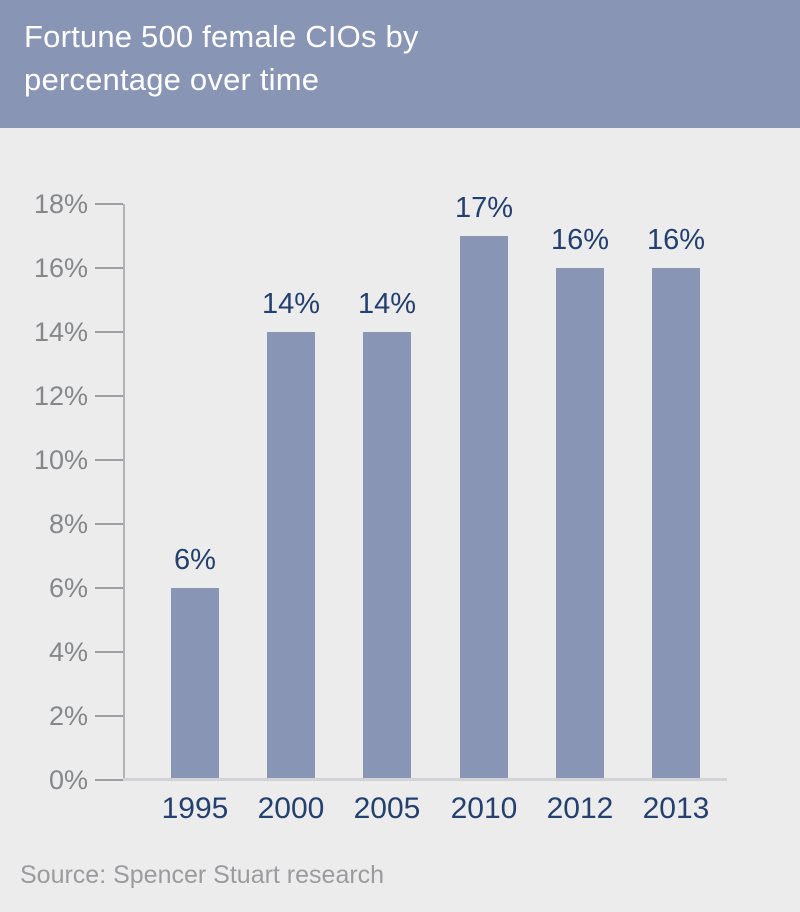 The width and height of the screenshot is (800, 912). What do you see at coordinates (60, 396) in the screenshot?
I see `y-tick-label: 12%` at bounding box center [60, 396].